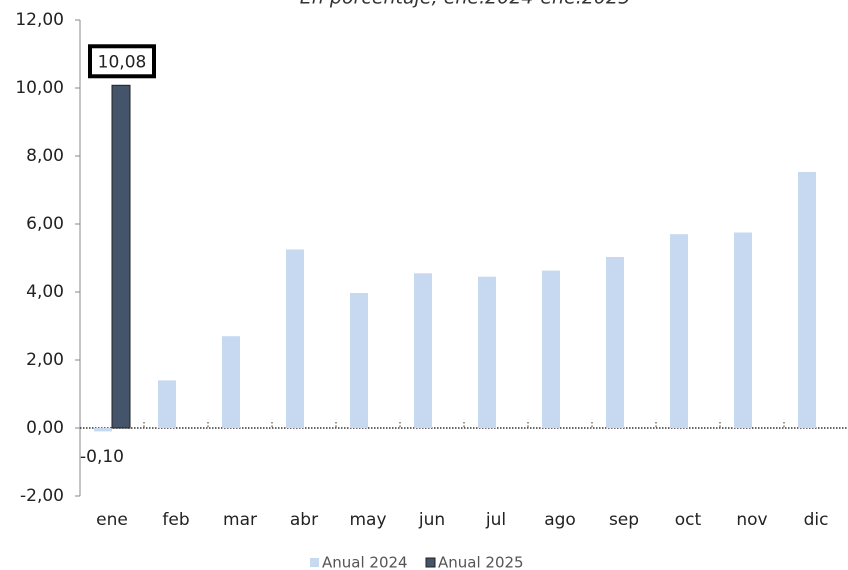 This screenshot has width=848, height=570. I want to click on x-tick-label: jul, so click(495, 520).